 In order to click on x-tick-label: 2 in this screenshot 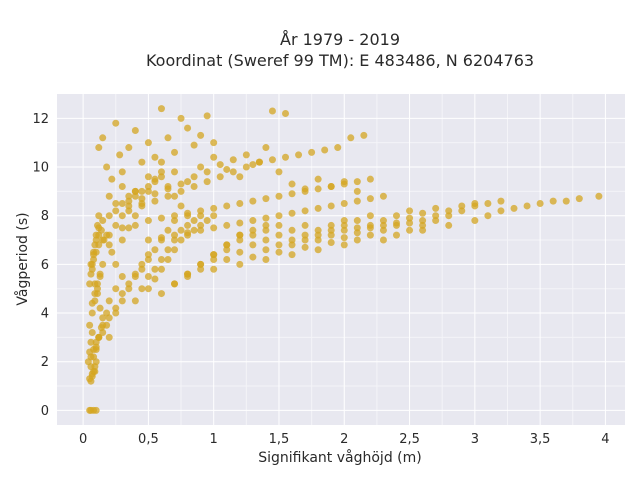, I will do `click(344, 439)`.